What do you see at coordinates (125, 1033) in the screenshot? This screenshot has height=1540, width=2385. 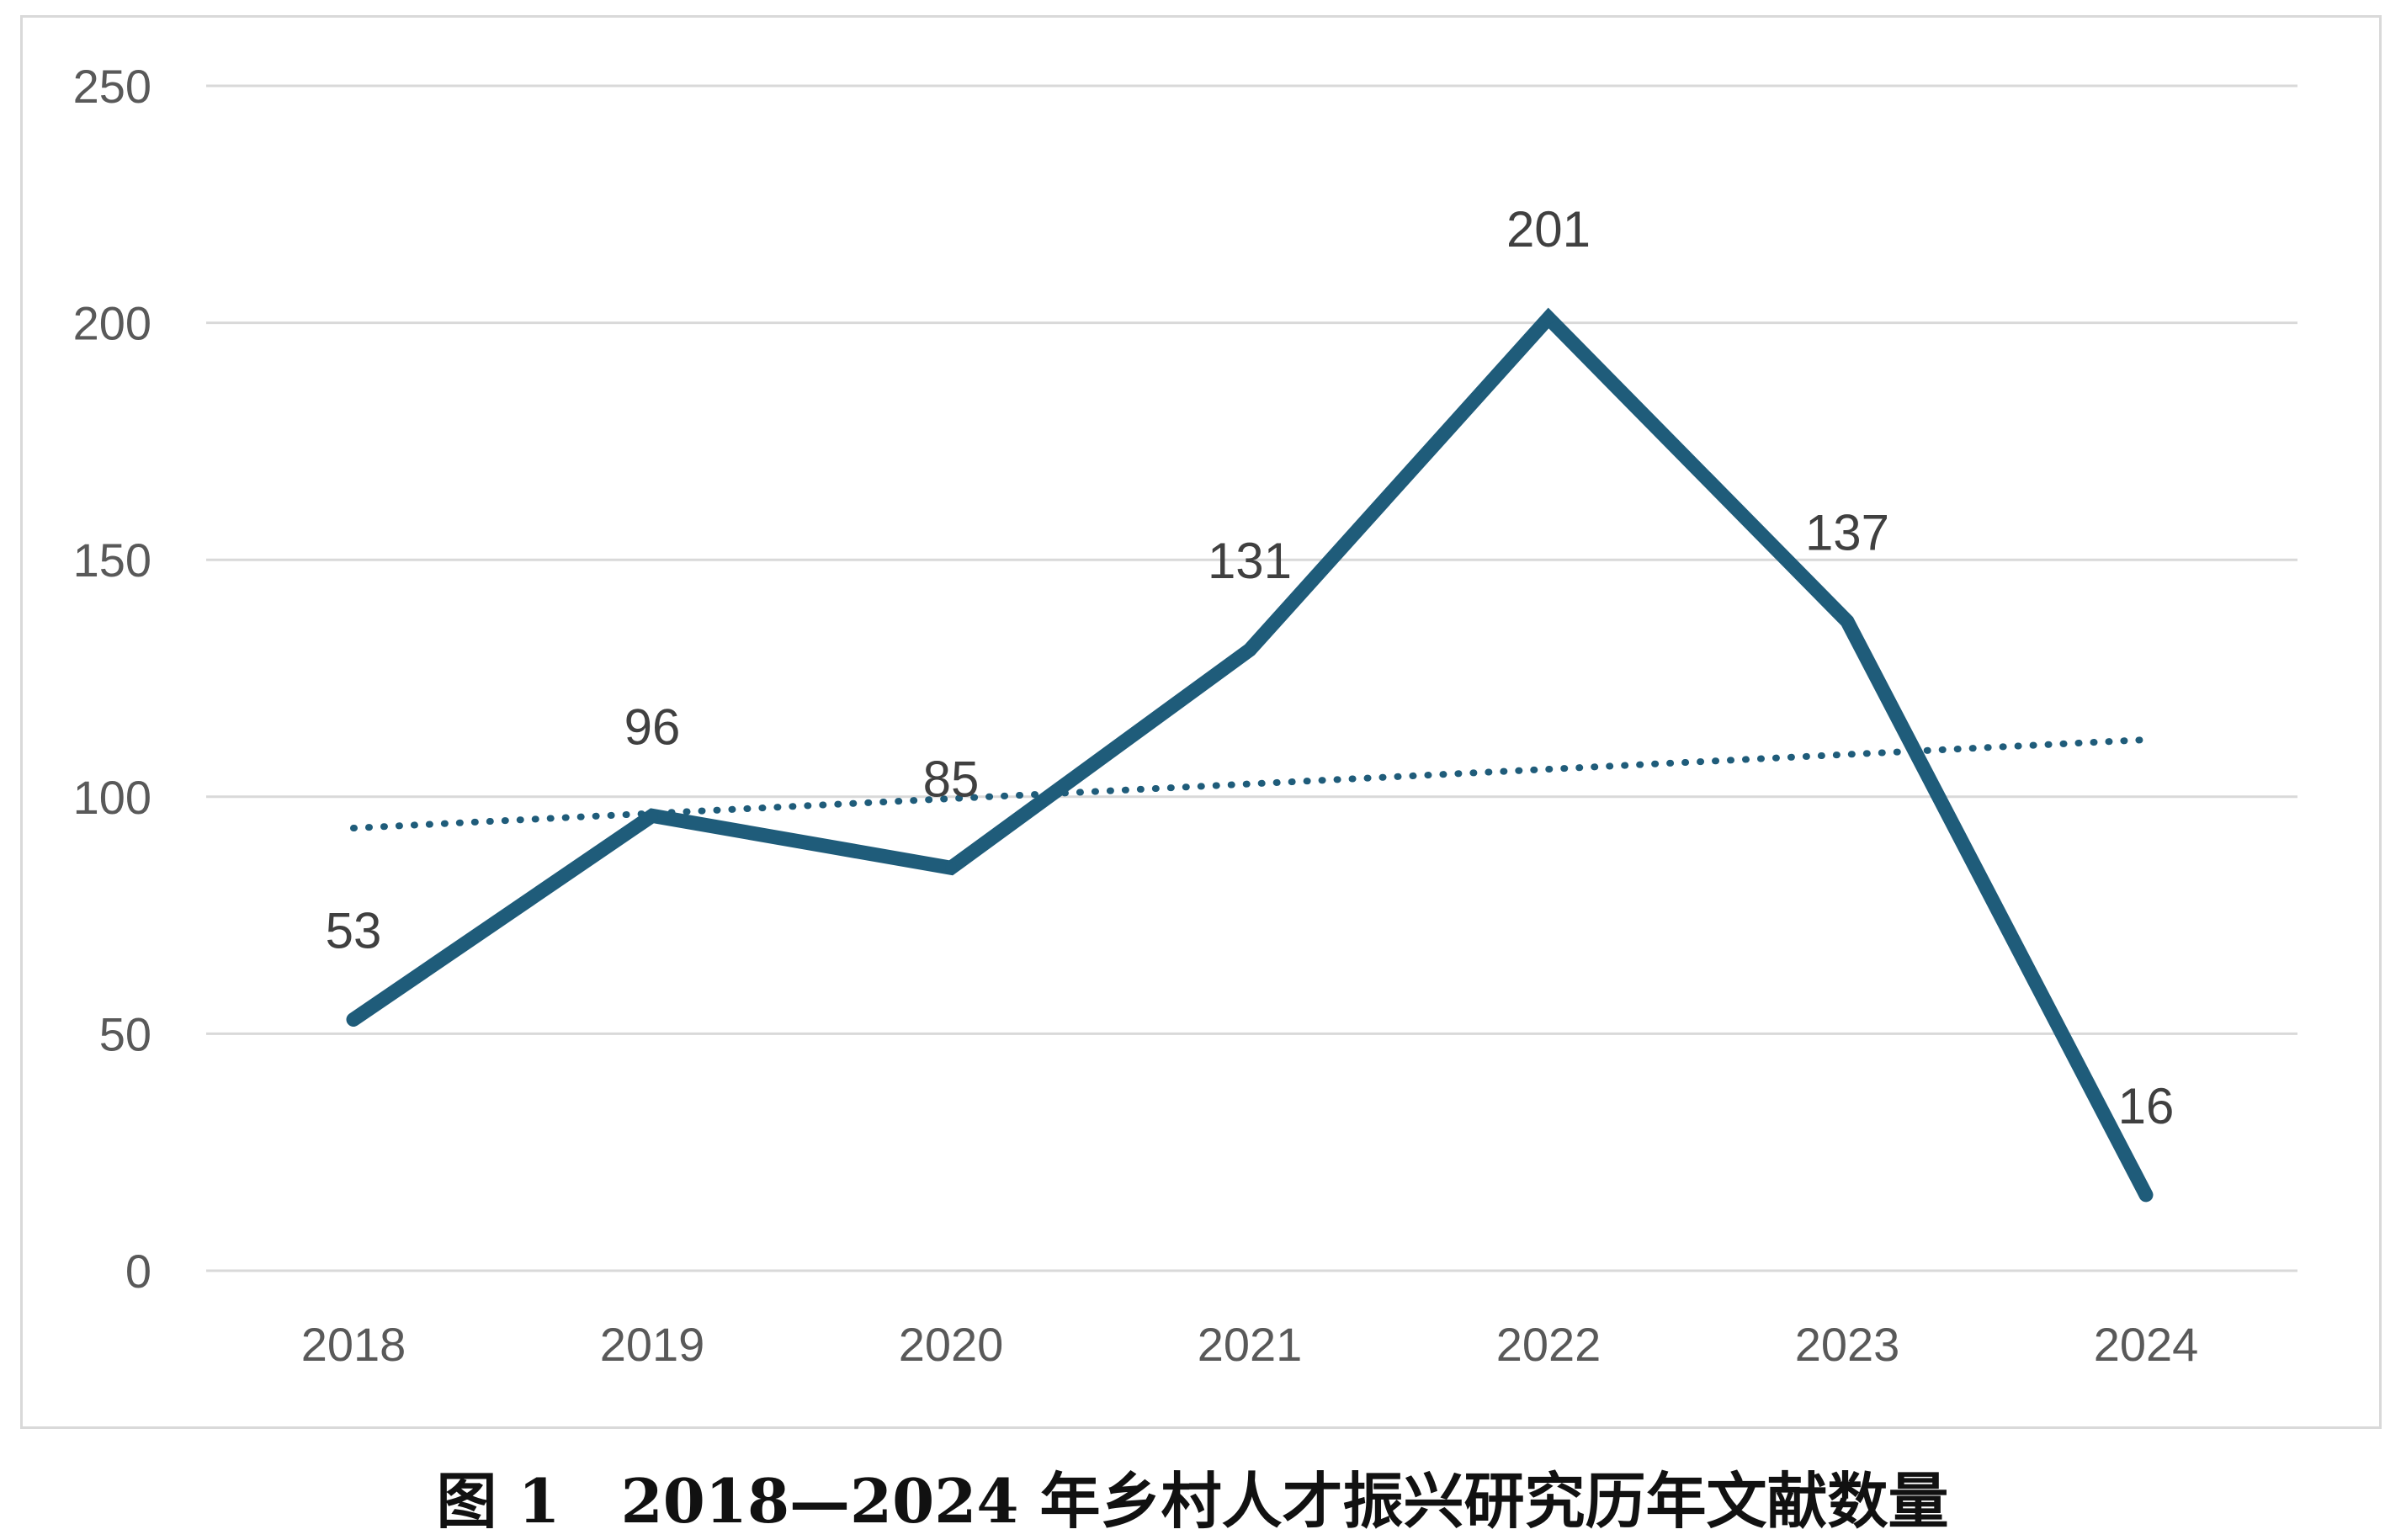 I see `y-tick-label: 50` at bounding box center [125, 1033].